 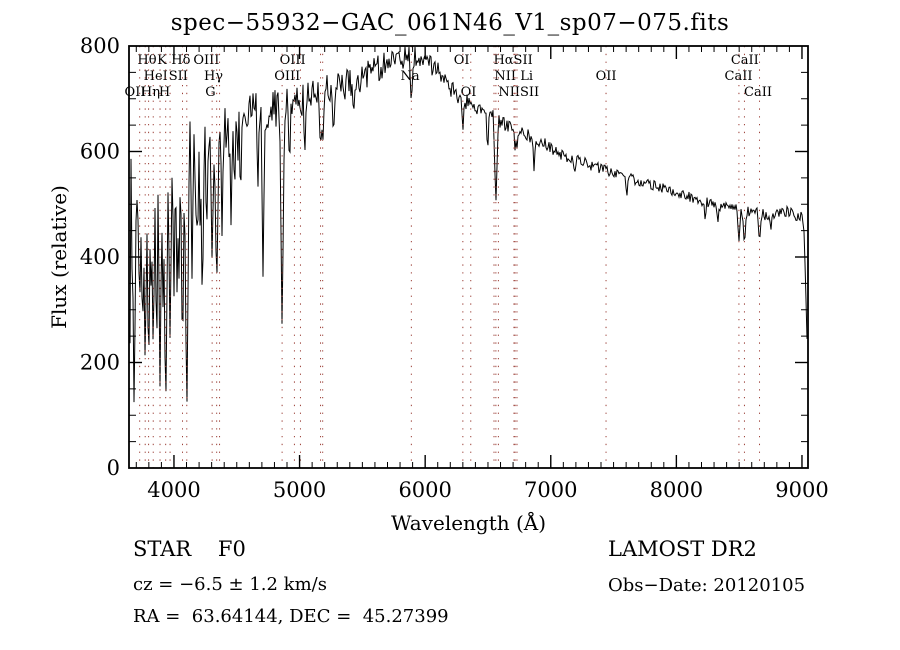 What do you see at coordinates (113, 468) in the screenshot?
I see `y-tick-label: 0` at bounding box center [113, 468].